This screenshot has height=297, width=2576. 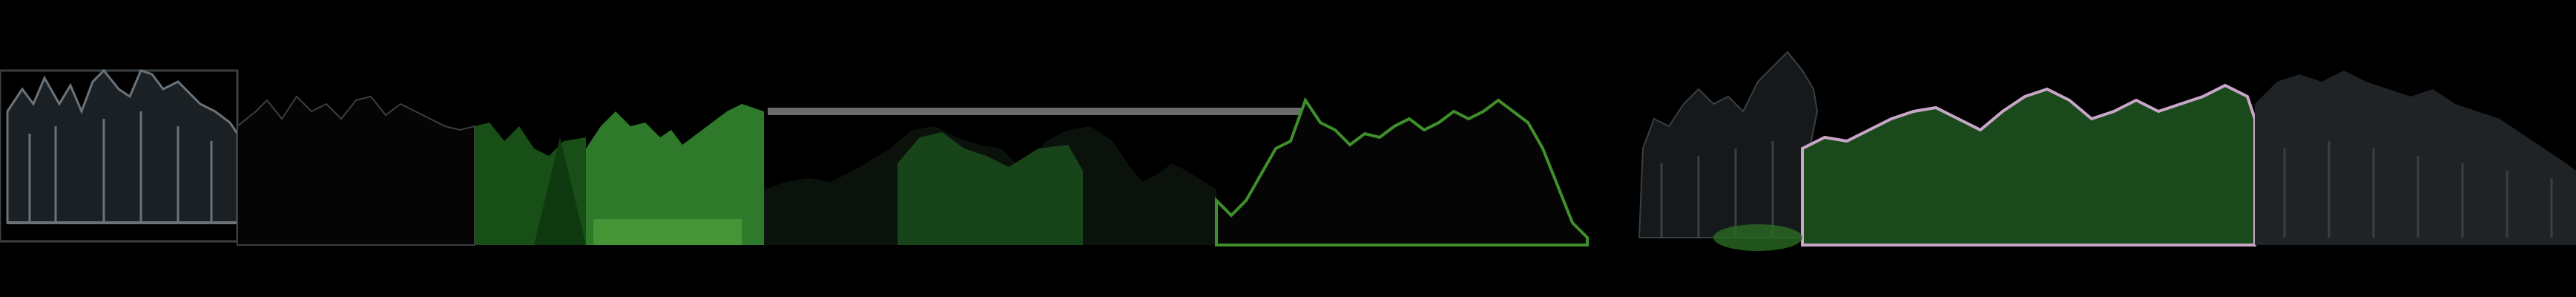 What do you see at coordinates (990, 189) in the screenshot?
I see `bush-green` at bounding box center [990, 189].